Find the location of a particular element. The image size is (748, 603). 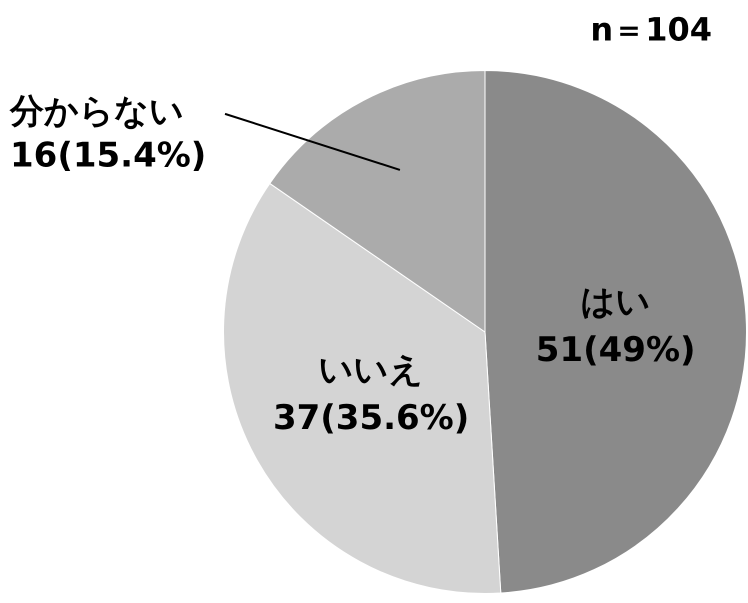

slice-label: 分からない is located at coordinates (96, 112).